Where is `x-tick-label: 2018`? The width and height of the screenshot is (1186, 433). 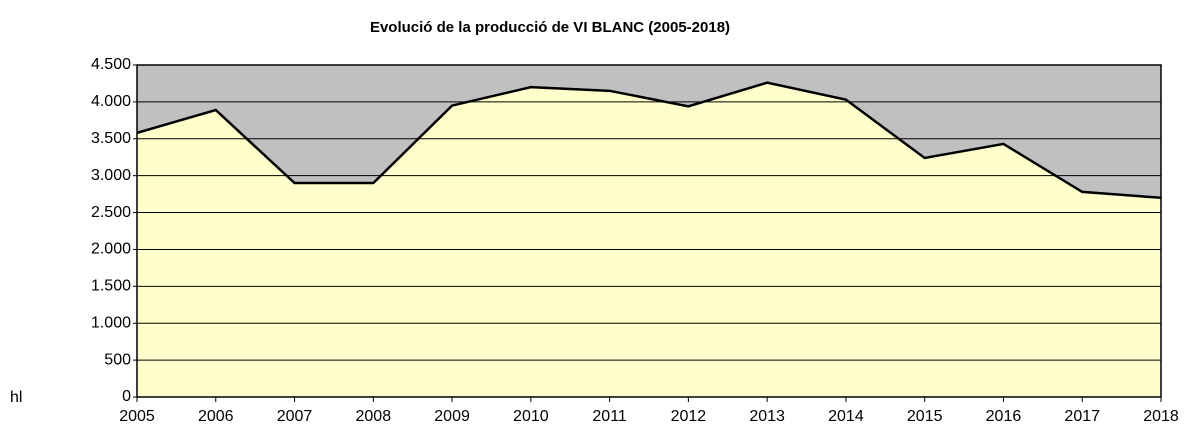 x-tick-label: 2018 is located at coordinates (1161, 416).